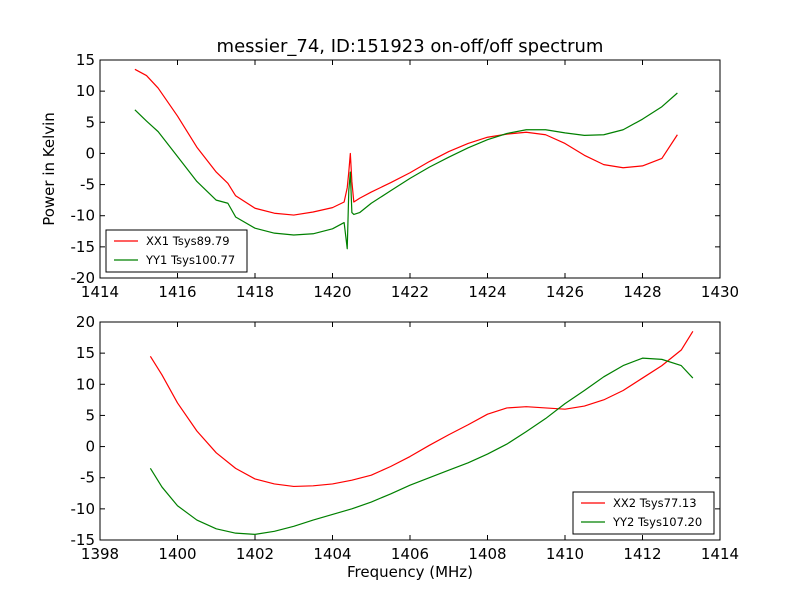 Image resolution: width=800 pixels, height=600 pixels. I want to click on x-tick-label: 1412, so click(642, 554).